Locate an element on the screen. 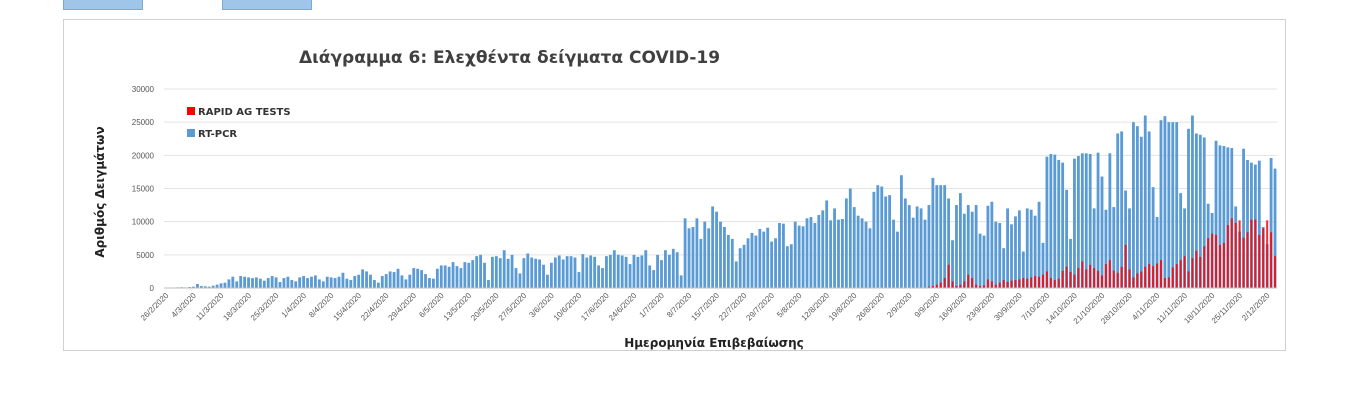 The width and height of the screenshot is (1372, 402). legend-swatch-rapid is located at coordinates (191, 111).